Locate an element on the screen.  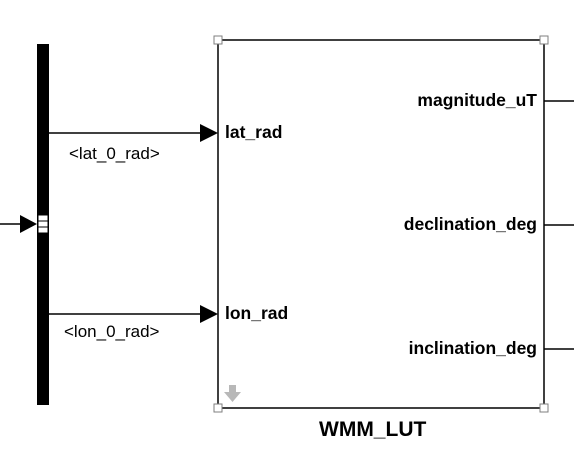
look-under-mask-icon is located at coordinates (232, 393).